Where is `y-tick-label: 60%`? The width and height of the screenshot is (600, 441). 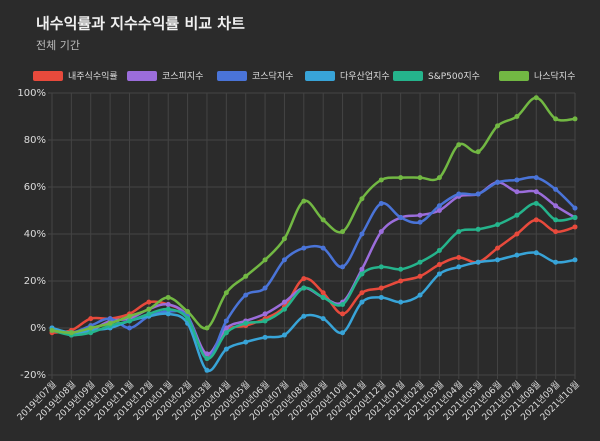 y-tick-label: 60% is located at coordinates (35, 187).